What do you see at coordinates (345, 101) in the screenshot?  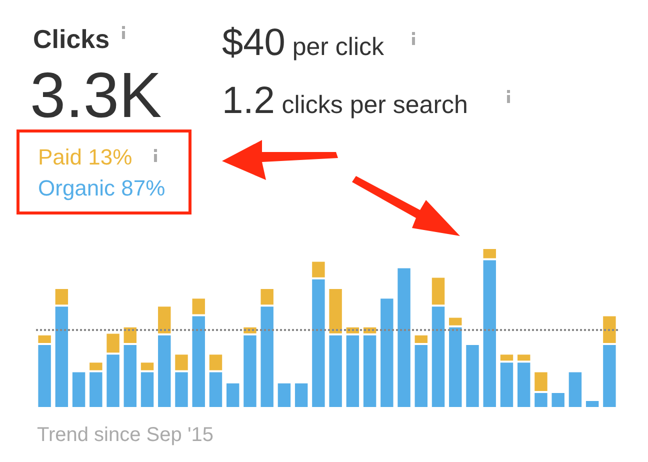 I see `text: 1.2 clicks per search` at bounding box center [345, 101].